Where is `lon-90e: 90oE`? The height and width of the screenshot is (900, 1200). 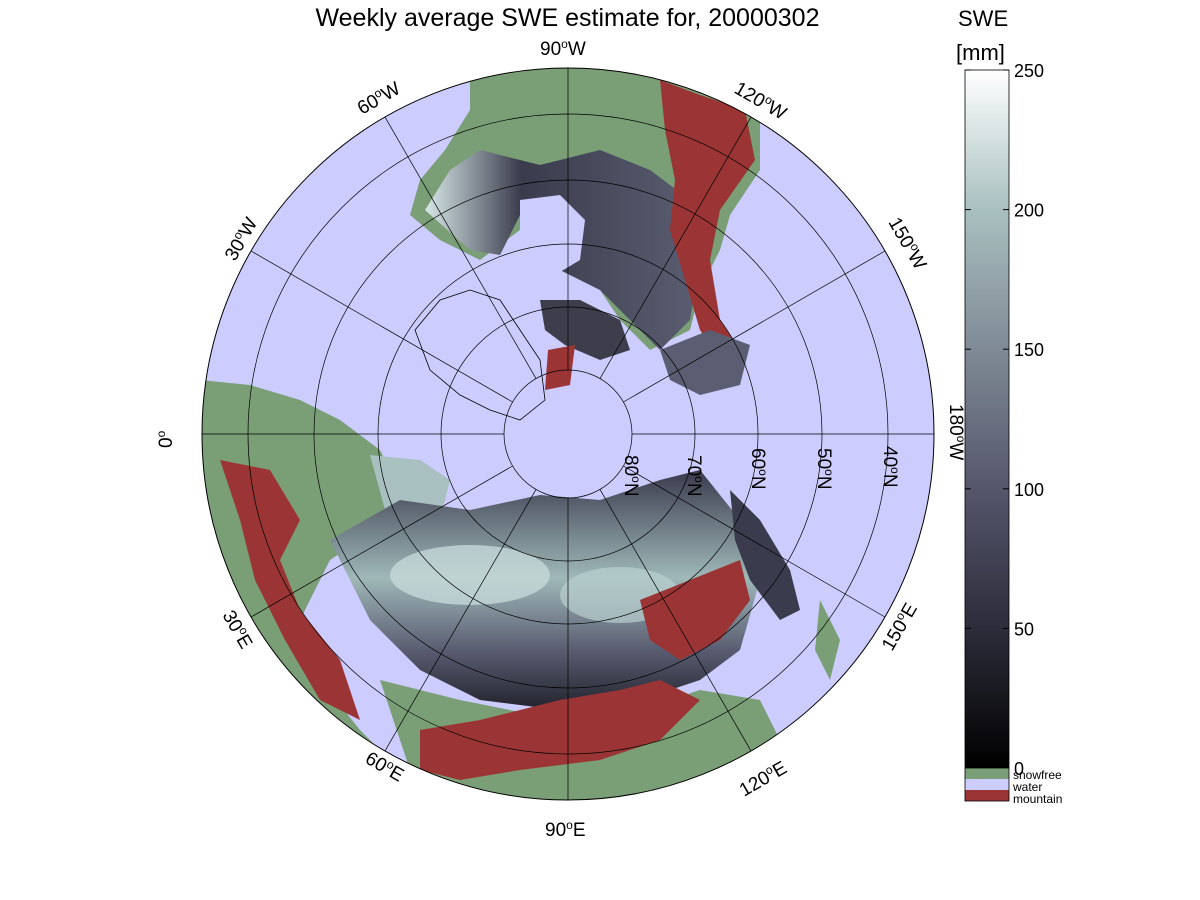 lon-90e: 90oE is located at coordinates (565, 829).